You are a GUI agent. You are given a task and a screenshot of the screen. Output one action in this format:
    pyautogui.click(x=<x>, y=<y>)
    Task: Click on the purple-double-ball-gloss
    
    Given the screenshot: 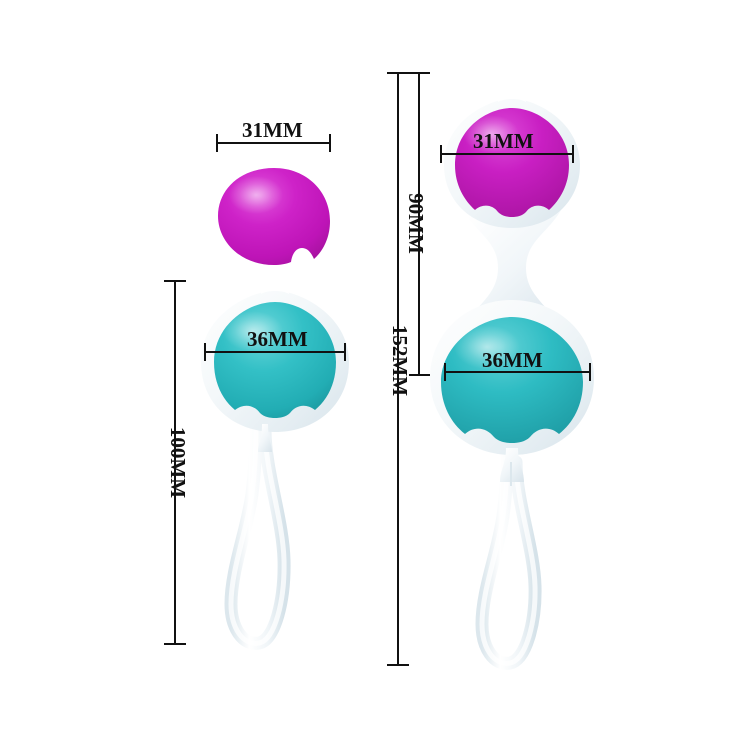 What is the action you would take?
    pyautogui.click(x=491, y=134)
    